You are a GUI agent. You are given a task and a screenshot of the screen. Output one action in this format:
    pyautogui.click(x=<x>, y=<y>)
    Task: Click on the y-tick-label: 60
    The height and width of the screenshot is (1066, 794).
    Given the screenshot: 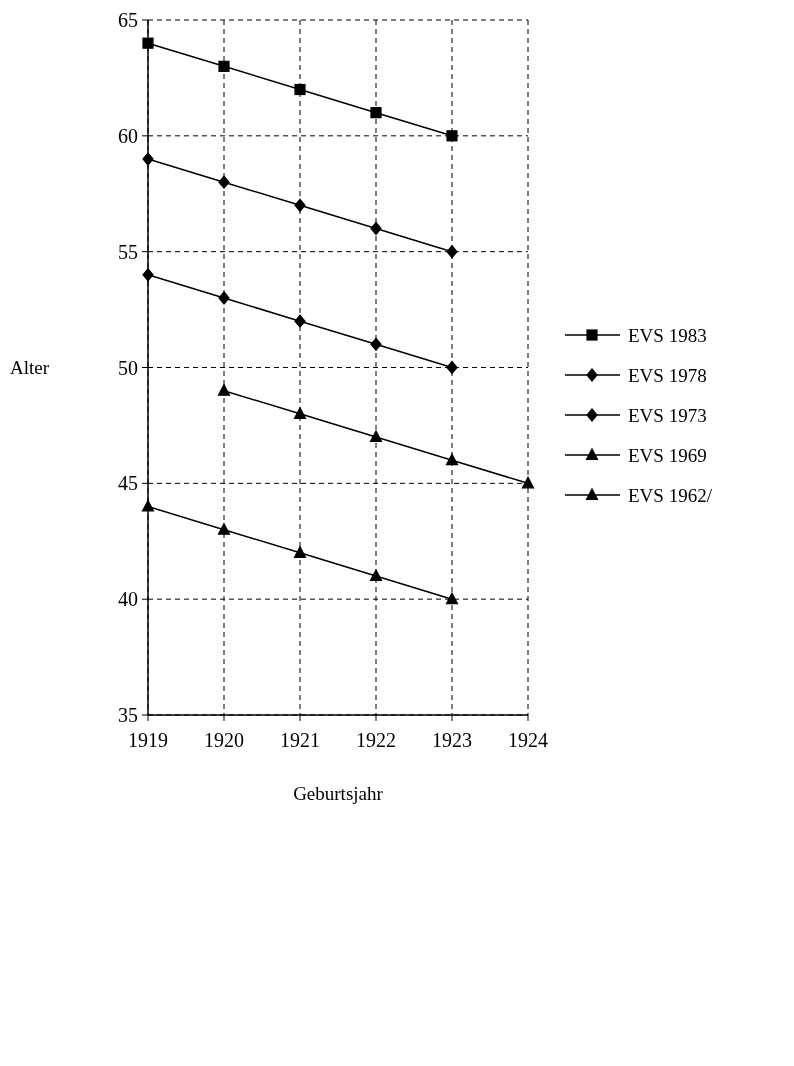 What is the action you would take?
    pyautogui.click(x=128, y=135)
    